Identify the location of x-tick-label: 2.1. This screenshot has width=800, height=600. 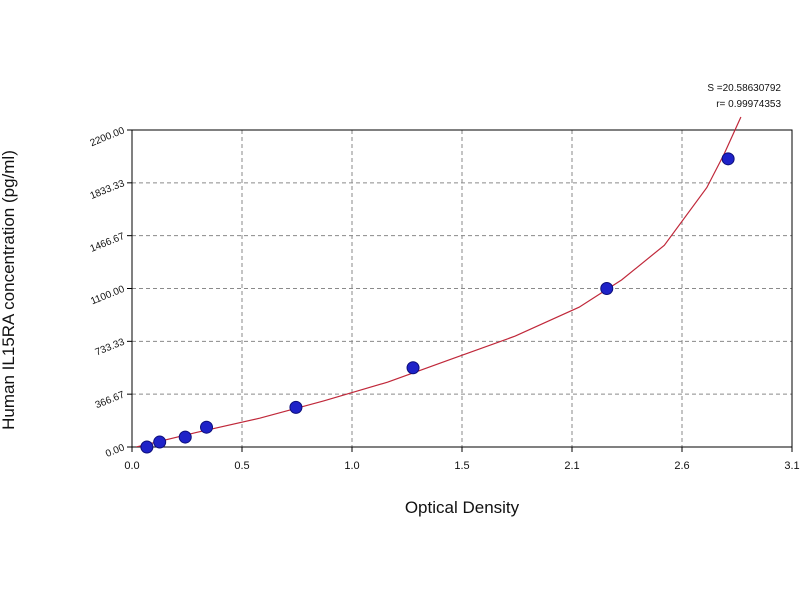
(571, 466).